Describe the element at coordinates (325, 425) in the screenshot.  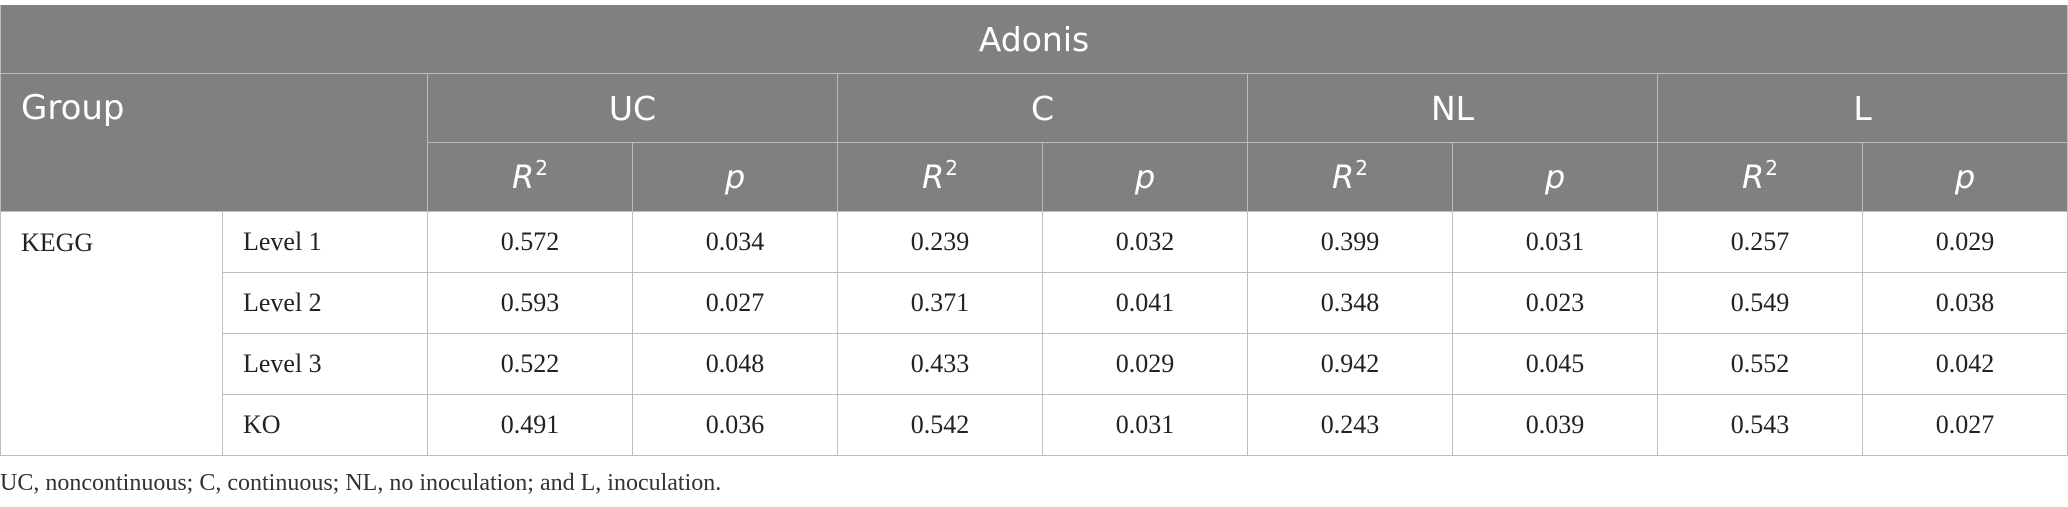
I see `level-cell: KO` at that location.